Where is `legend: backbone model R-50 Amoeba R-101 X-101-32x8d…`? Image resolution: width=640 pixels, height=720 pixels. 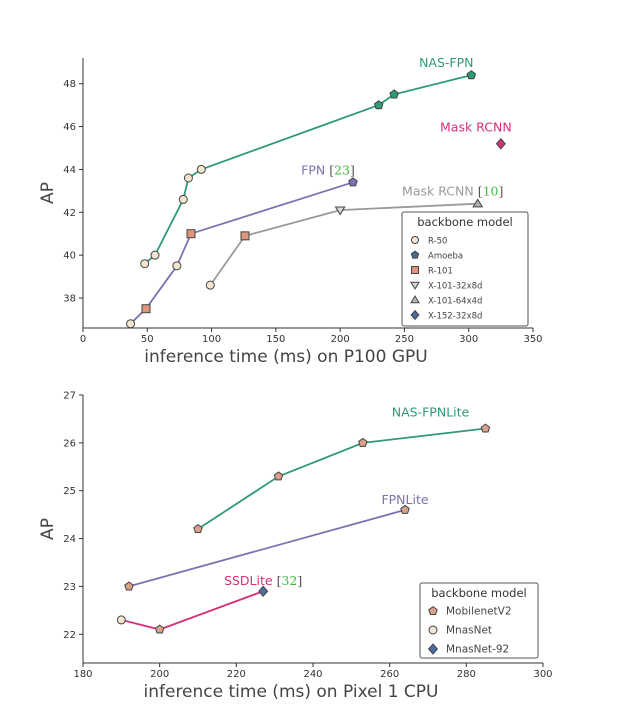 legend: backbone model R-50 Amoeba R-101 X-101-32x8d… is located at coordinates (465, 269).